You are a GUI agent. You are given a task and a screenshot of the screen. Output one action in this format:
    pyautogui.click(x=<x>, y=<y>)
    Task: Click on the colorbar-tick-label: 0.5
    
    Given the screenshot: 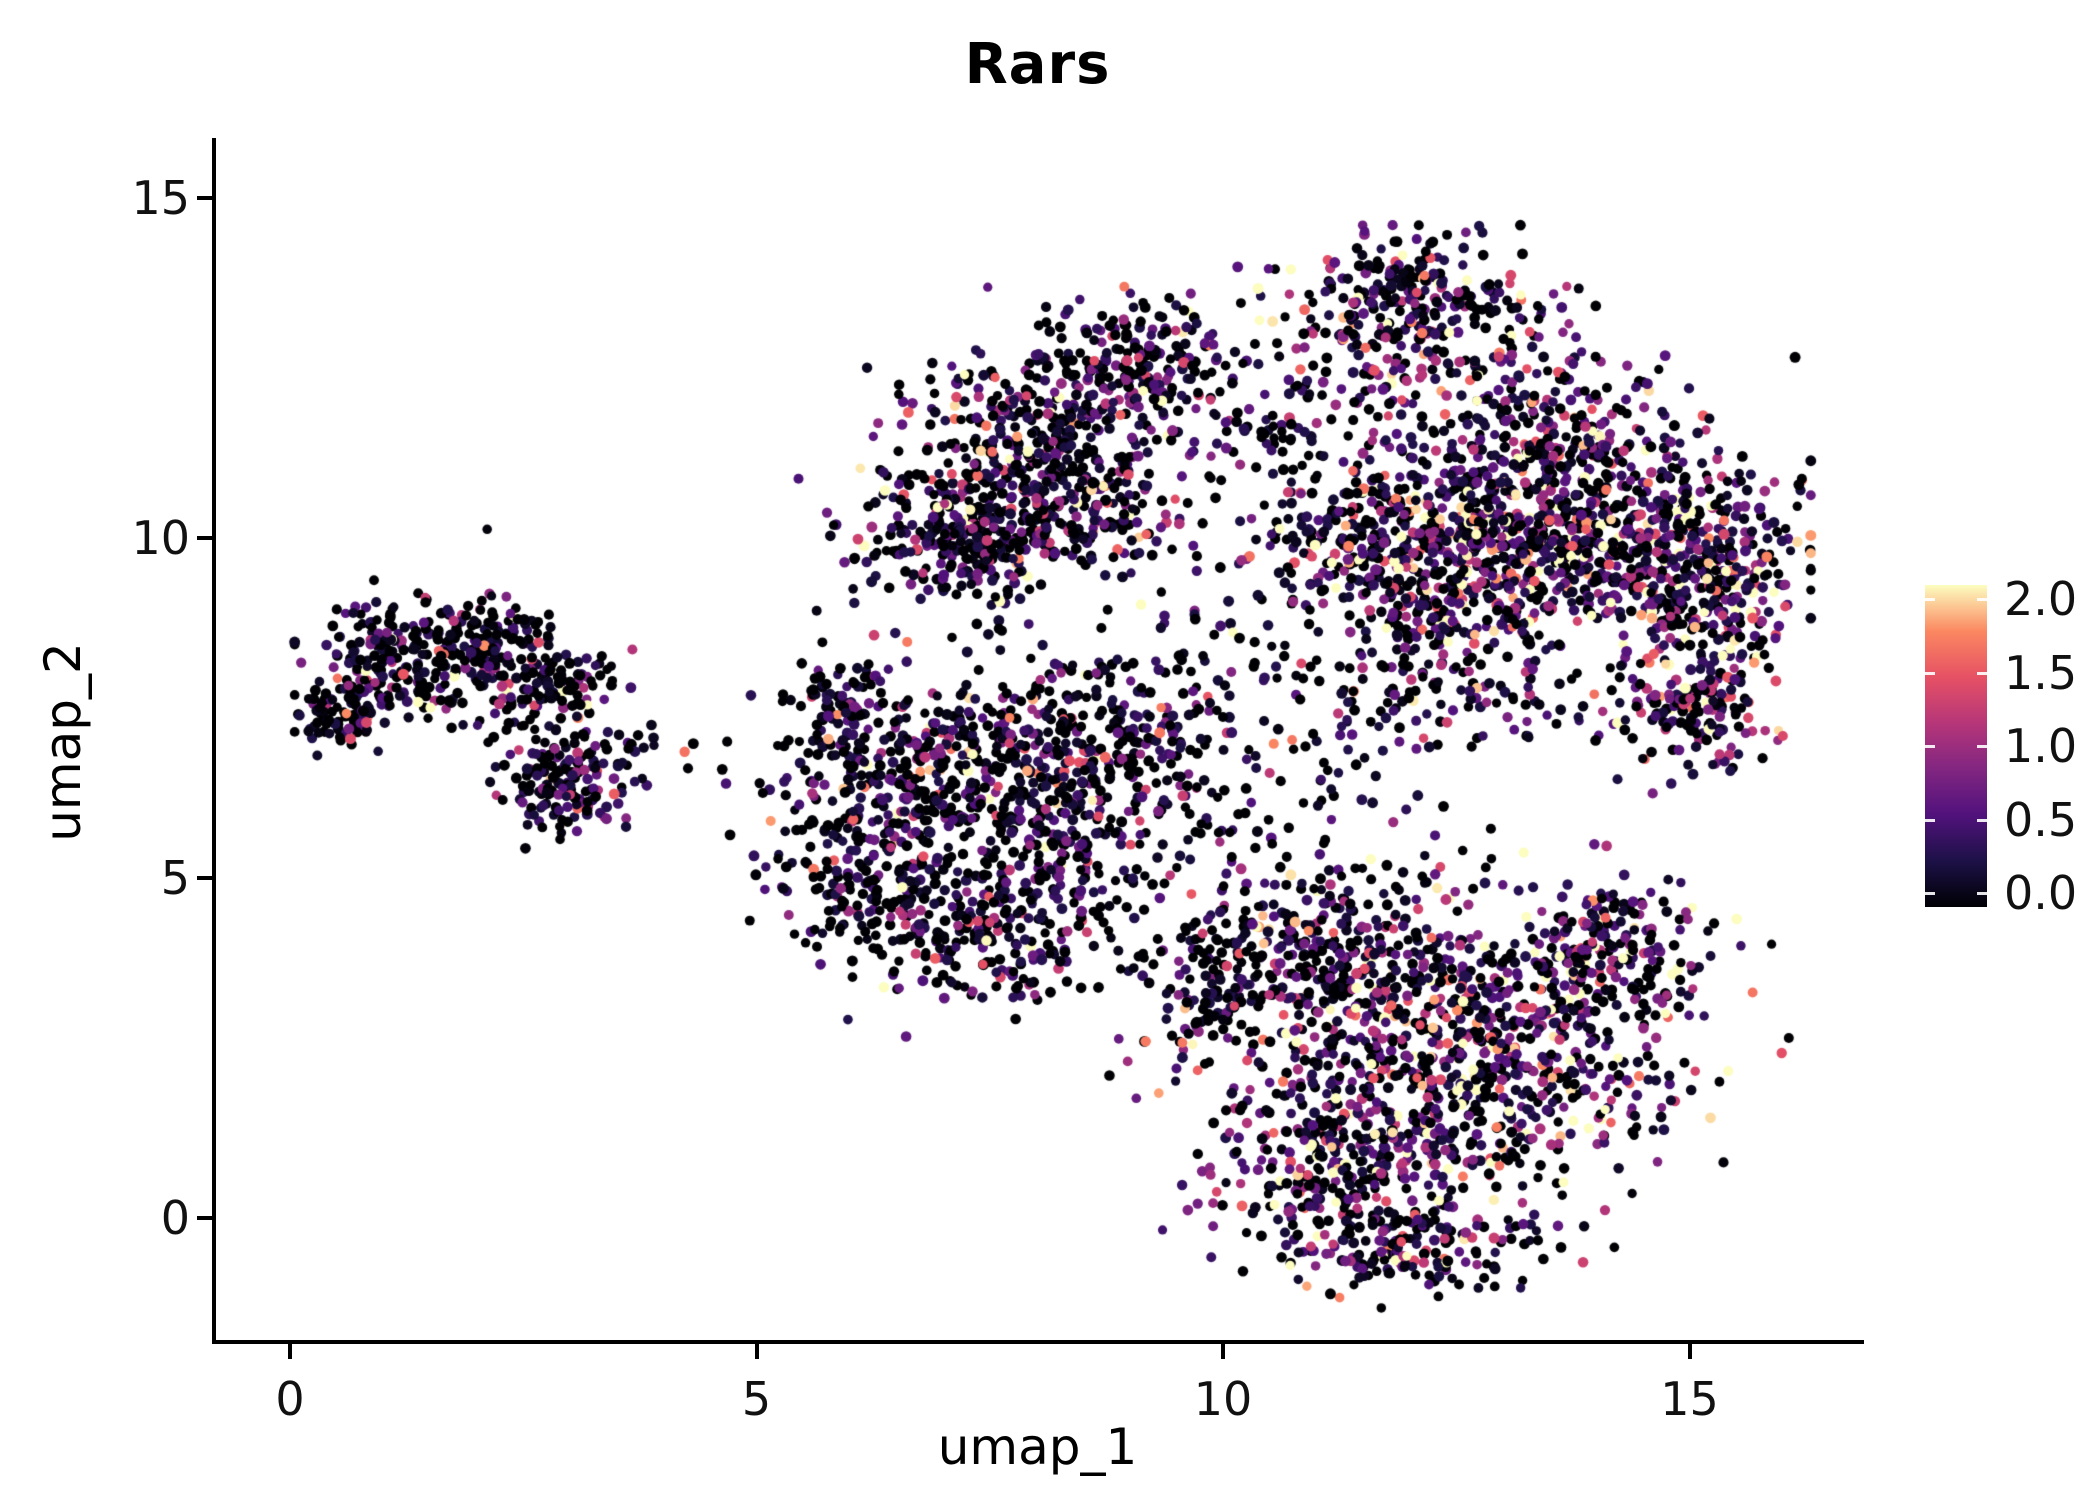 What is the action you would take?
    pyautogui.click(x=2041, y=819)
    